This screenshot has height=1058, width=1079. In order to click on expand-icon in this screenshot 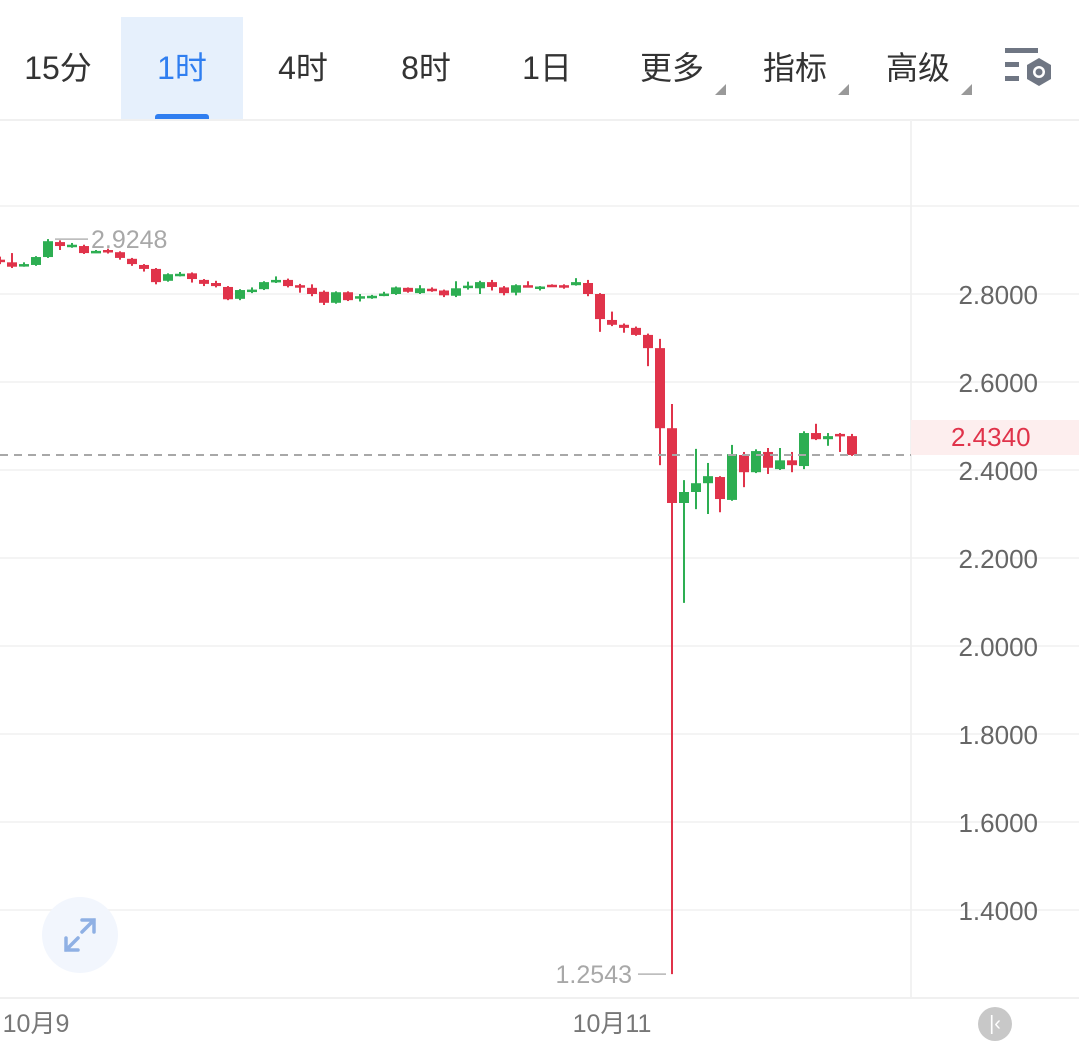, I will do `click(80, 935)`.